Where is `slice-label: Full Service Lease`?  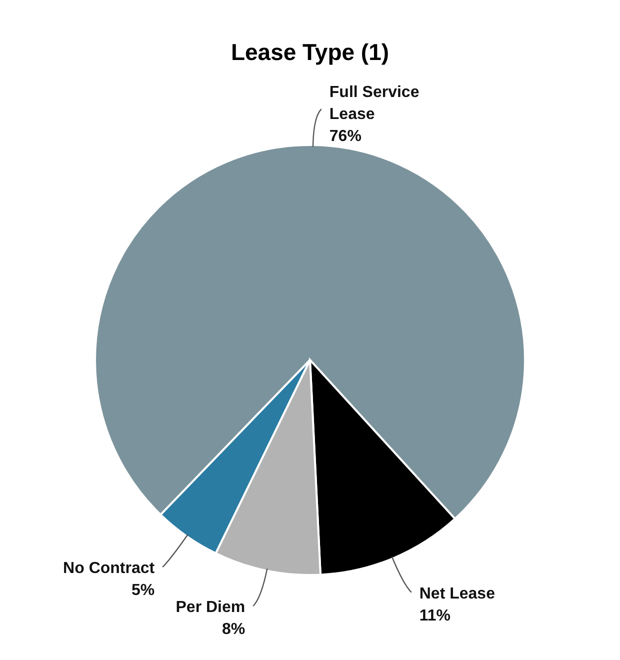
slice-label: Full Service Lease is located at coordinates (374, 104).